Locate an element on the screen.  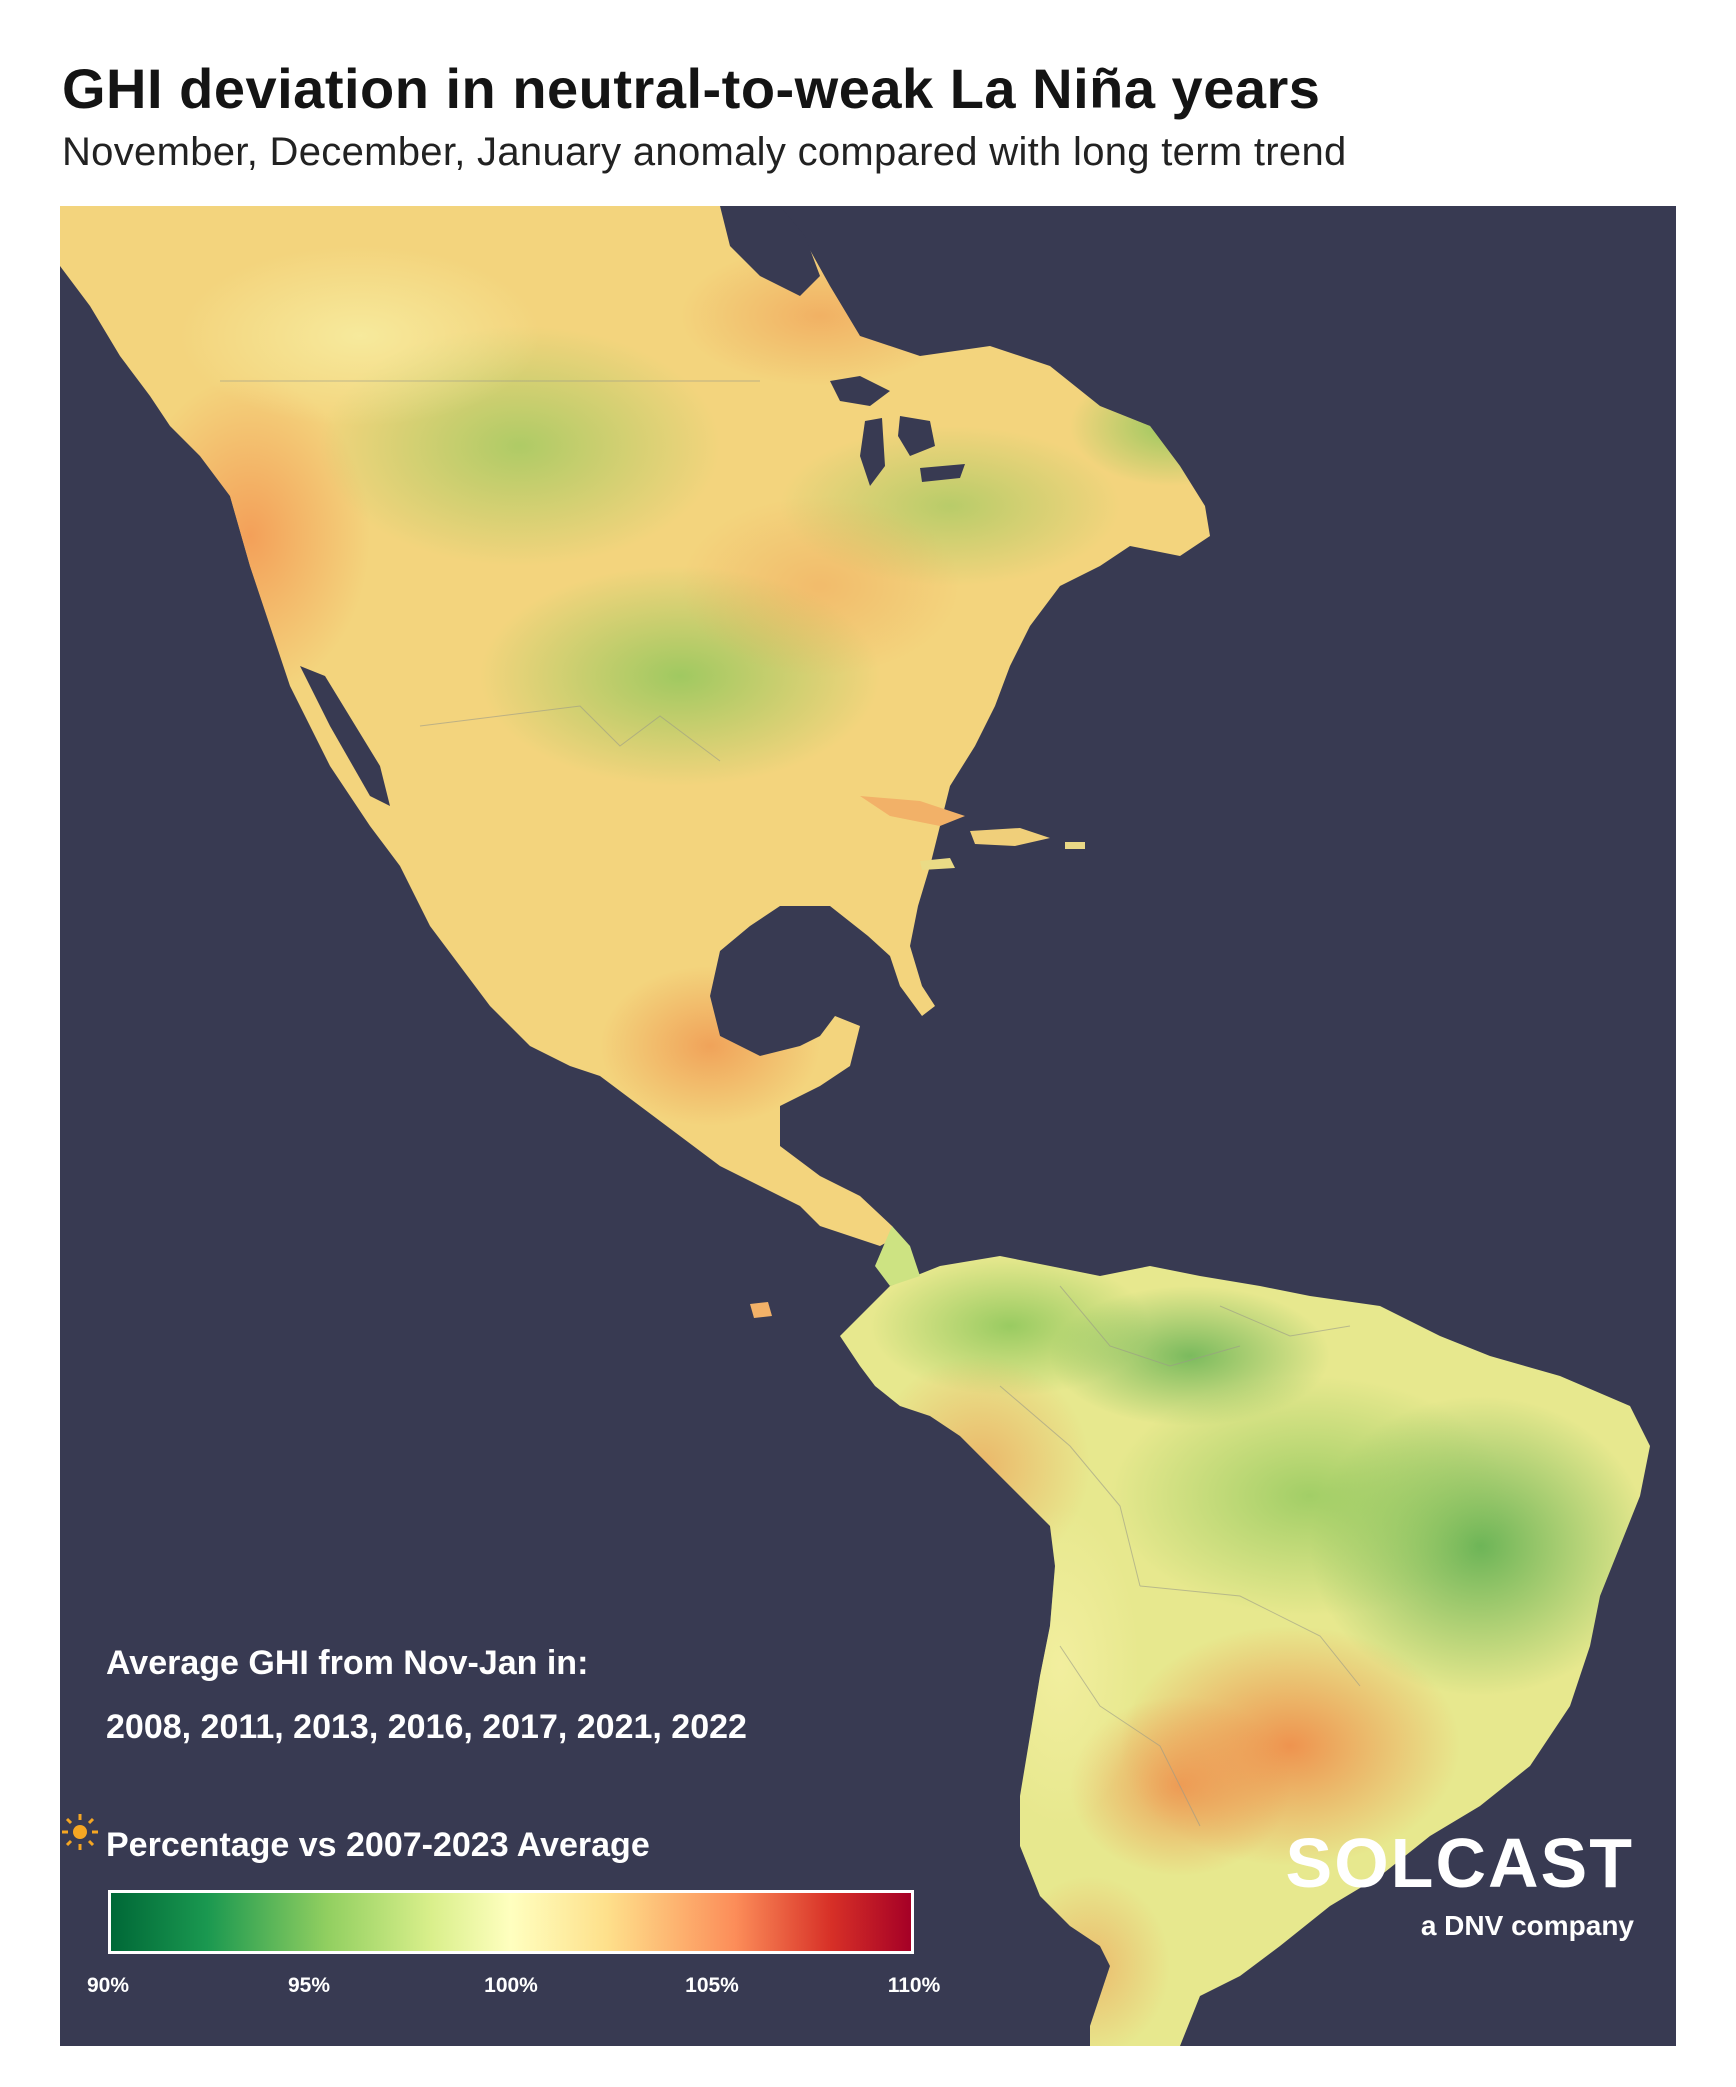
logo-wordmark: SOLCAST is located at coordinates (1459, 1863).